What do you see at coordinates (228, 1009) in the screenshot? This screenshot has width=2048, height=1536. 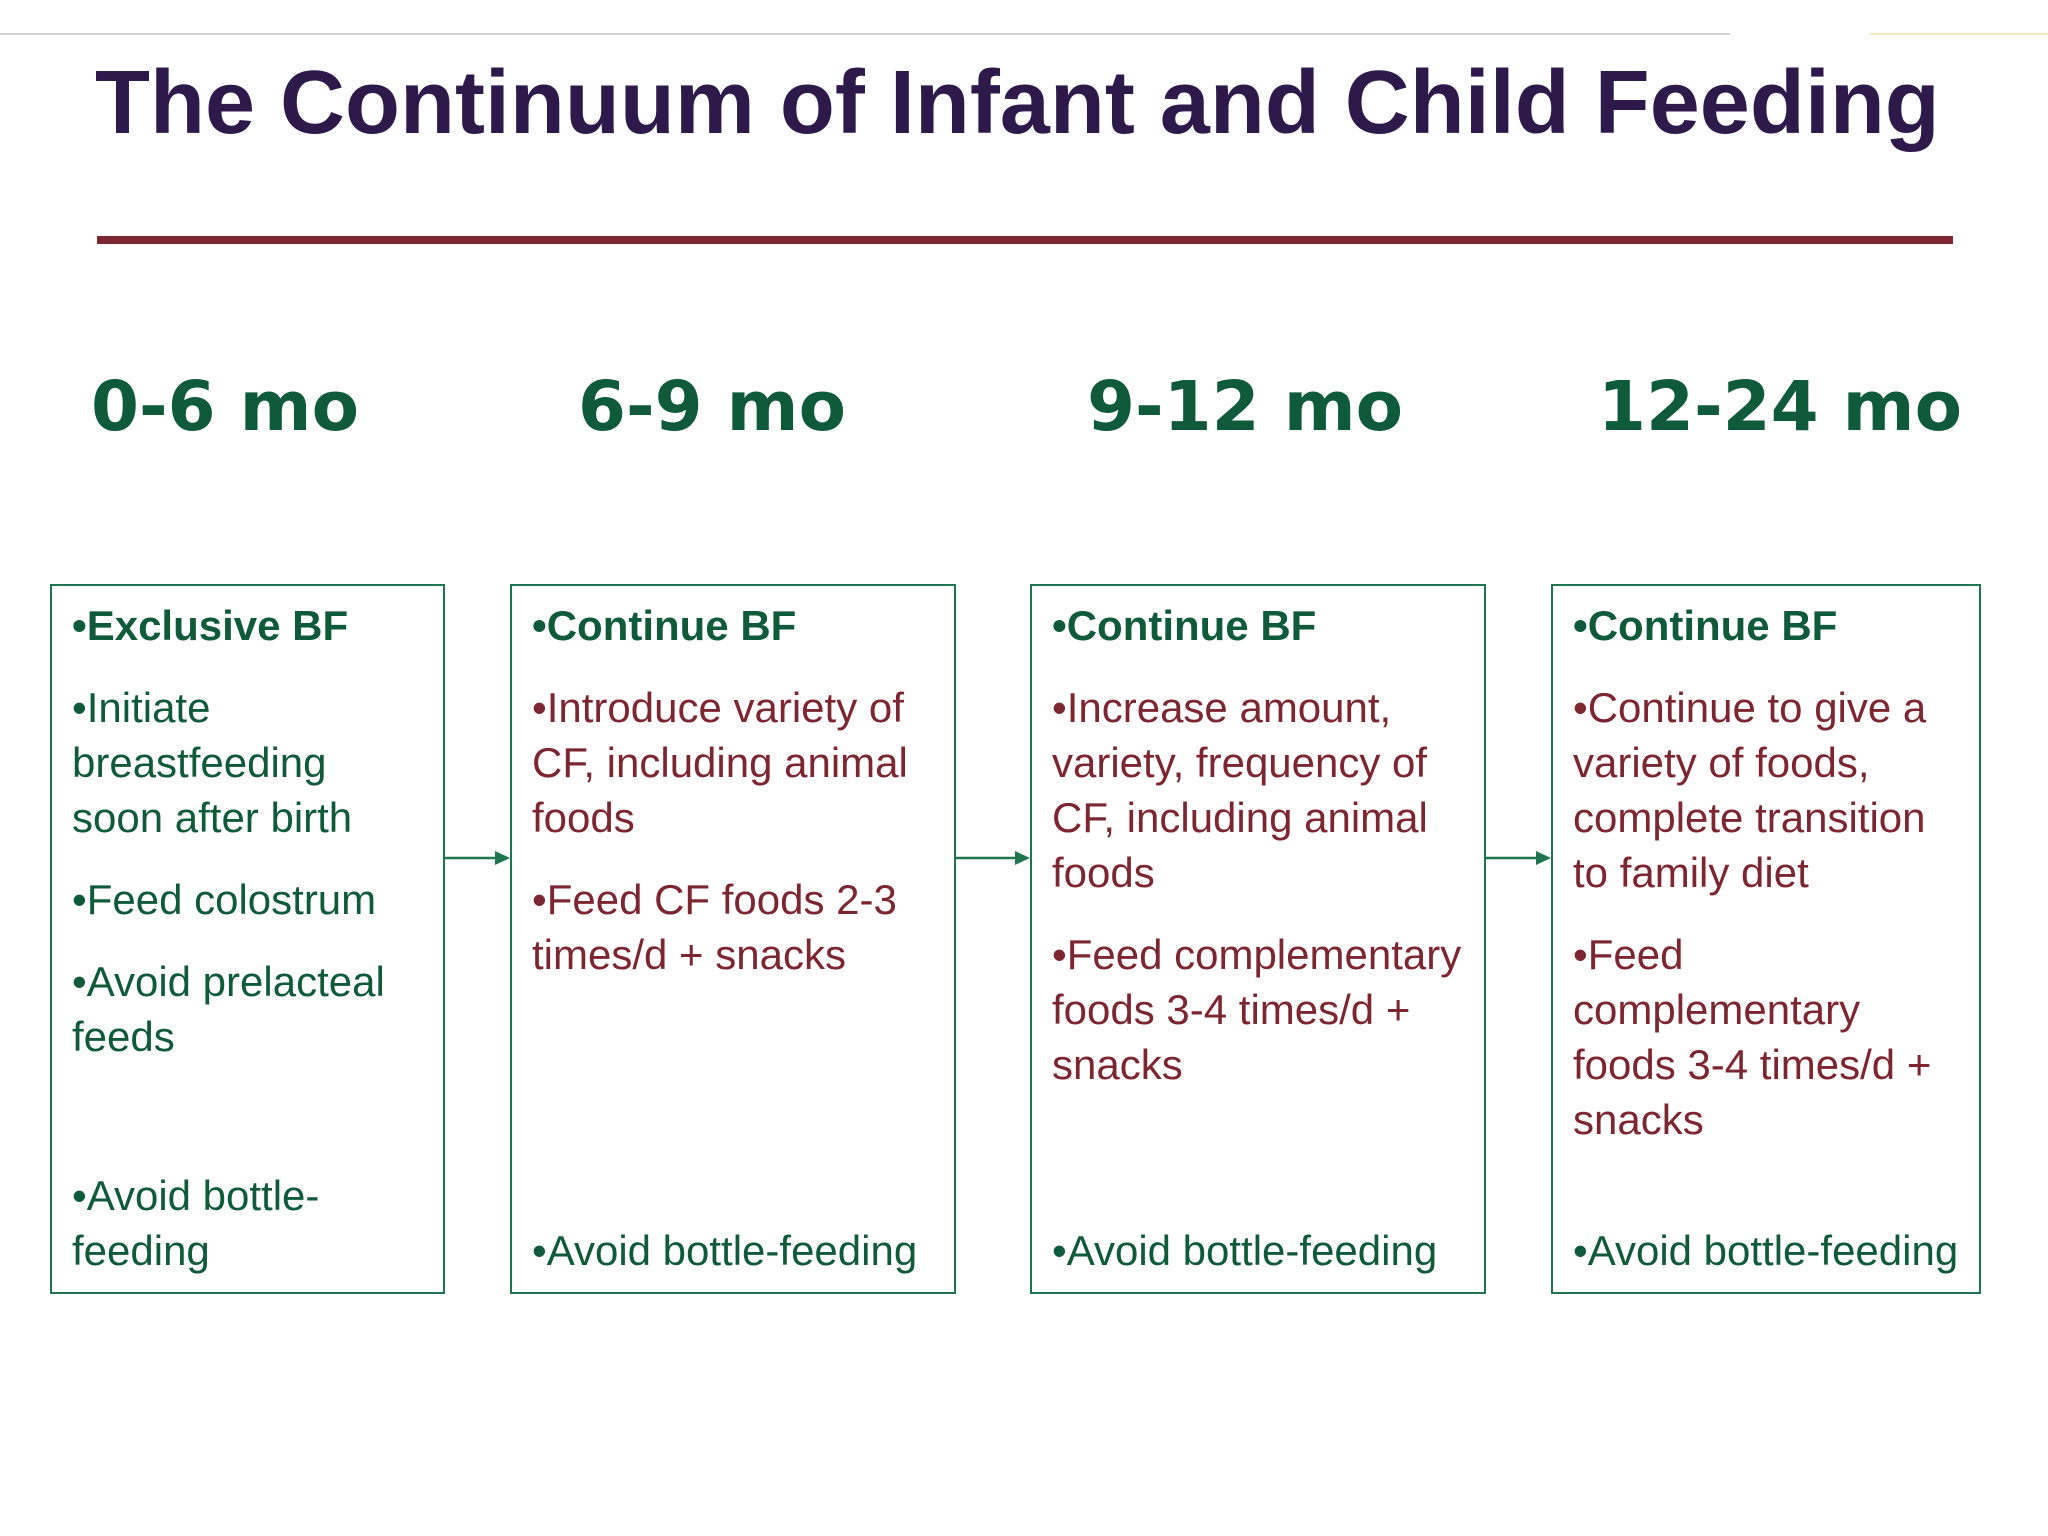 I see `box-item: •Avoid prelacteal feeds` at bounding box center [228, 1009].